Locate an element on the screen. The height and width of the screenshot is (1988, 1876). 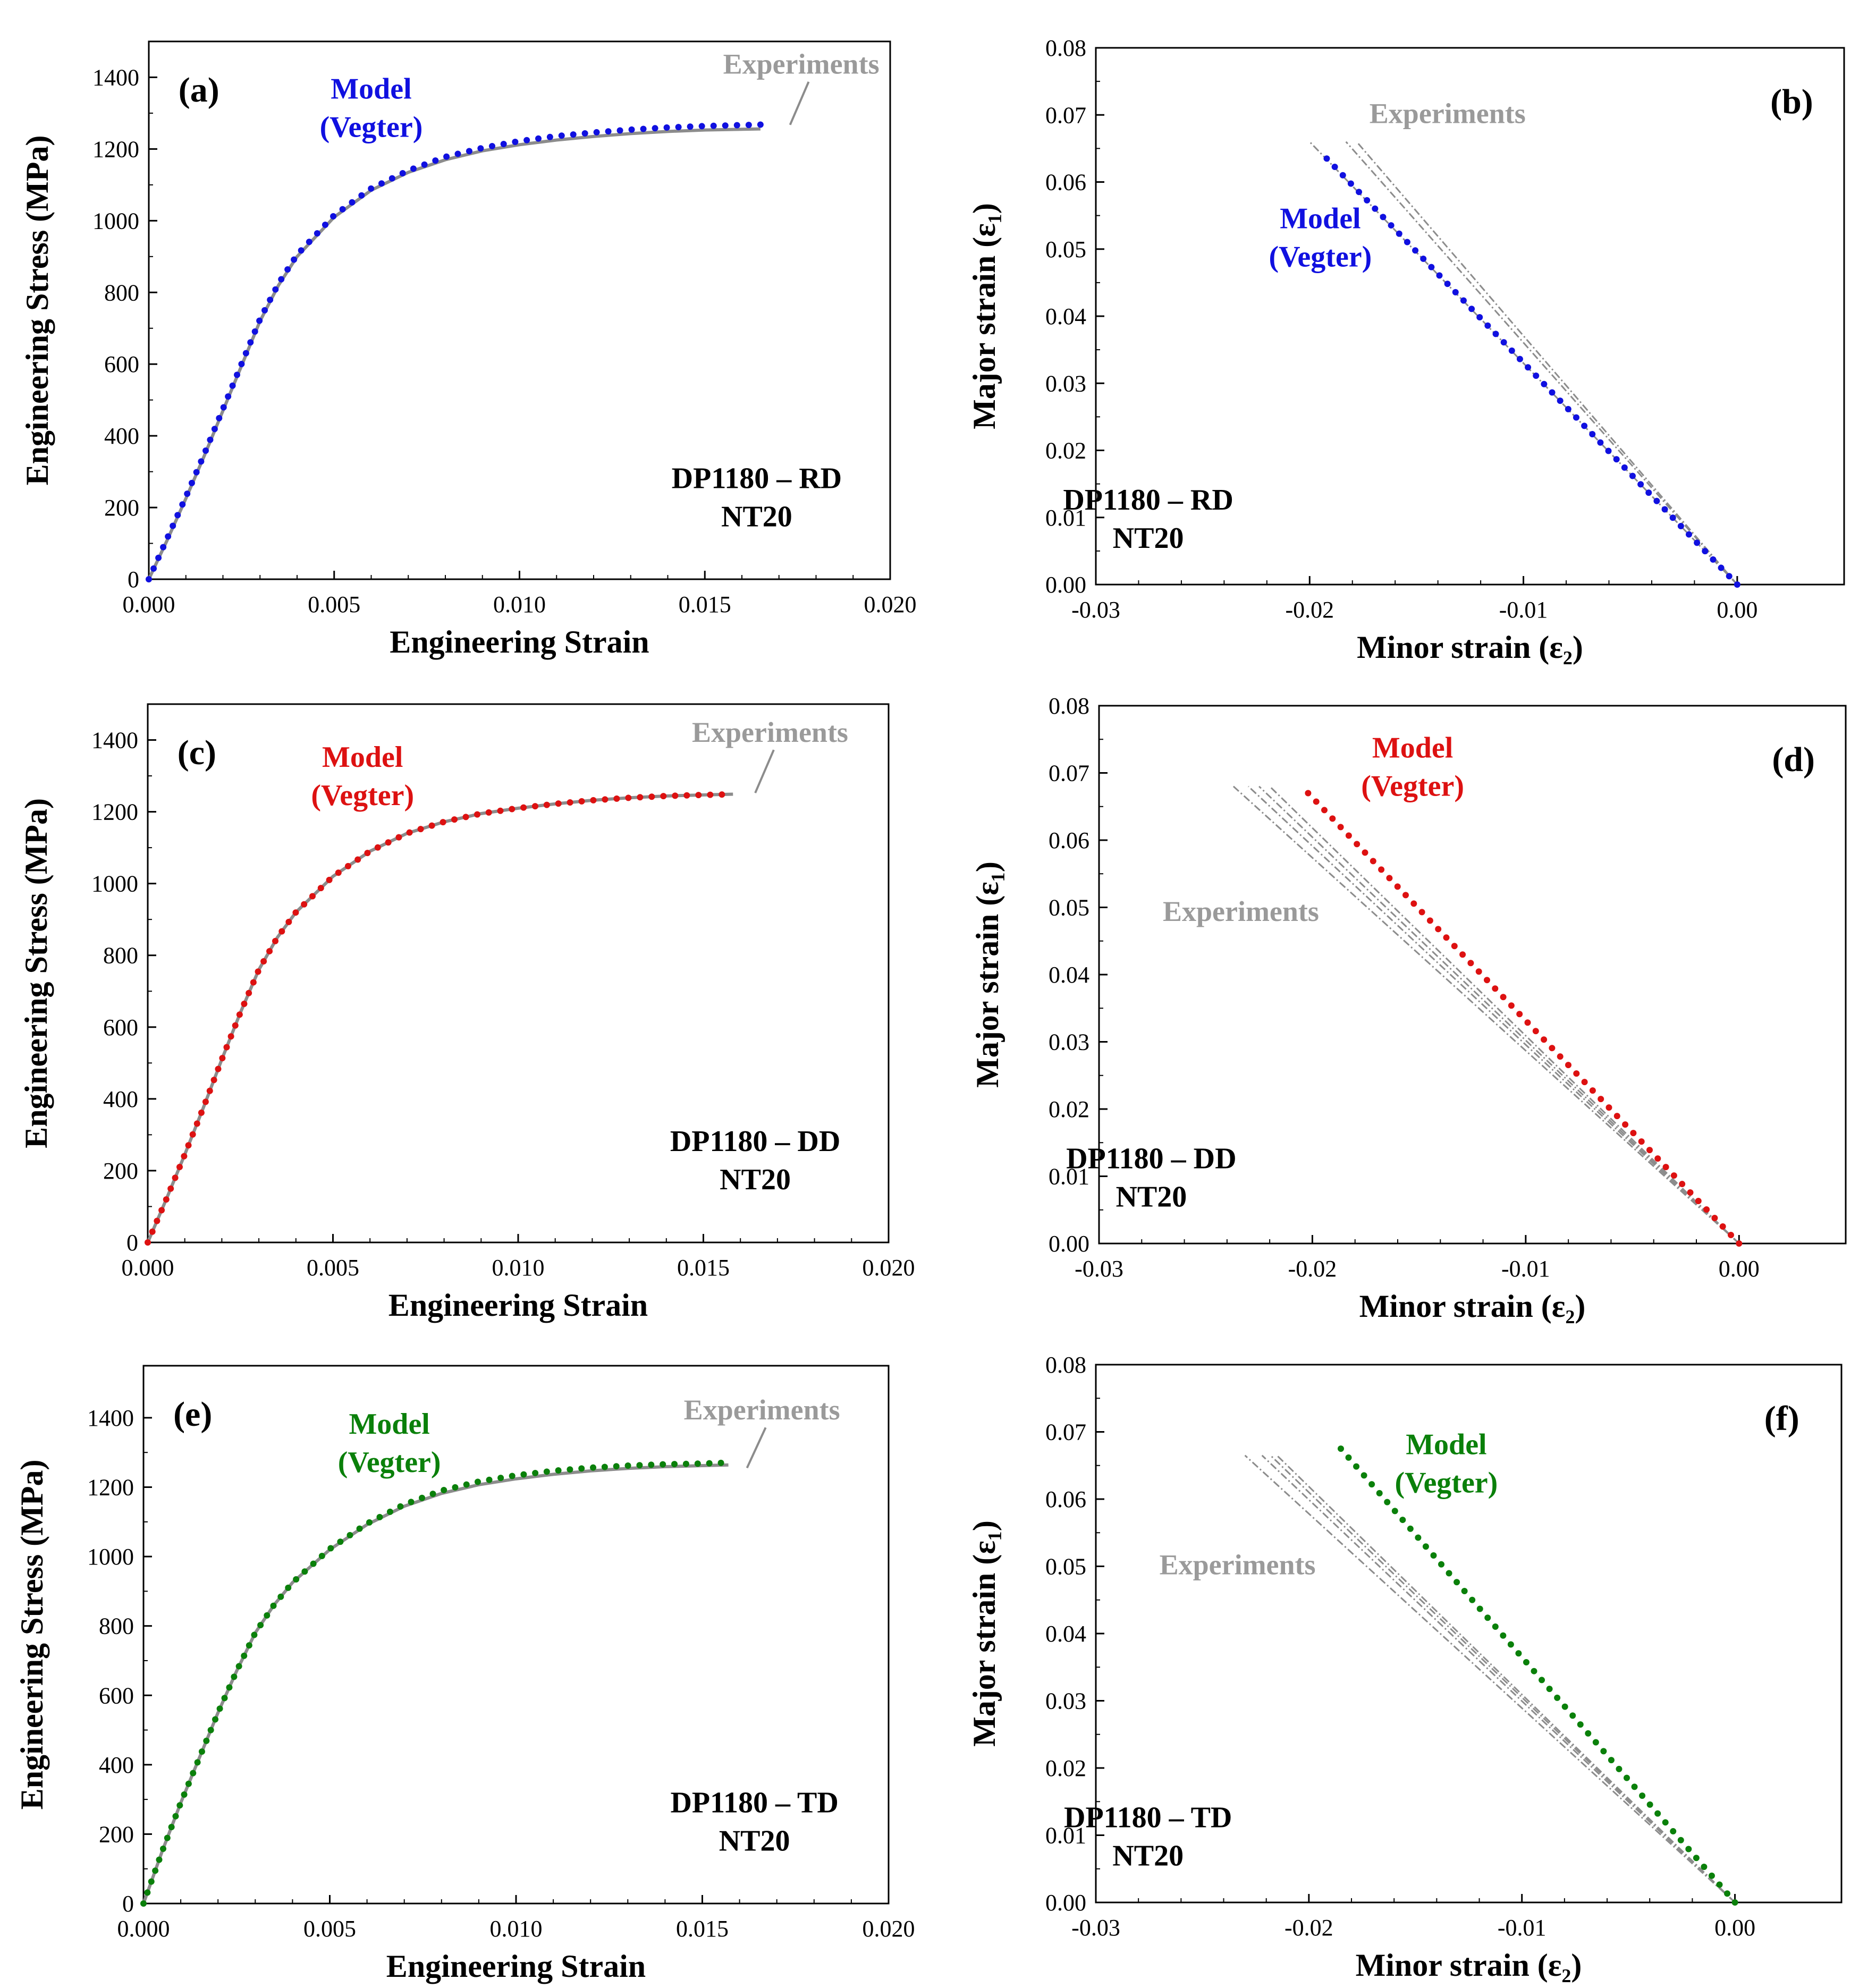
experiments-label: Experiments is located at coordinates (1238, 1565).